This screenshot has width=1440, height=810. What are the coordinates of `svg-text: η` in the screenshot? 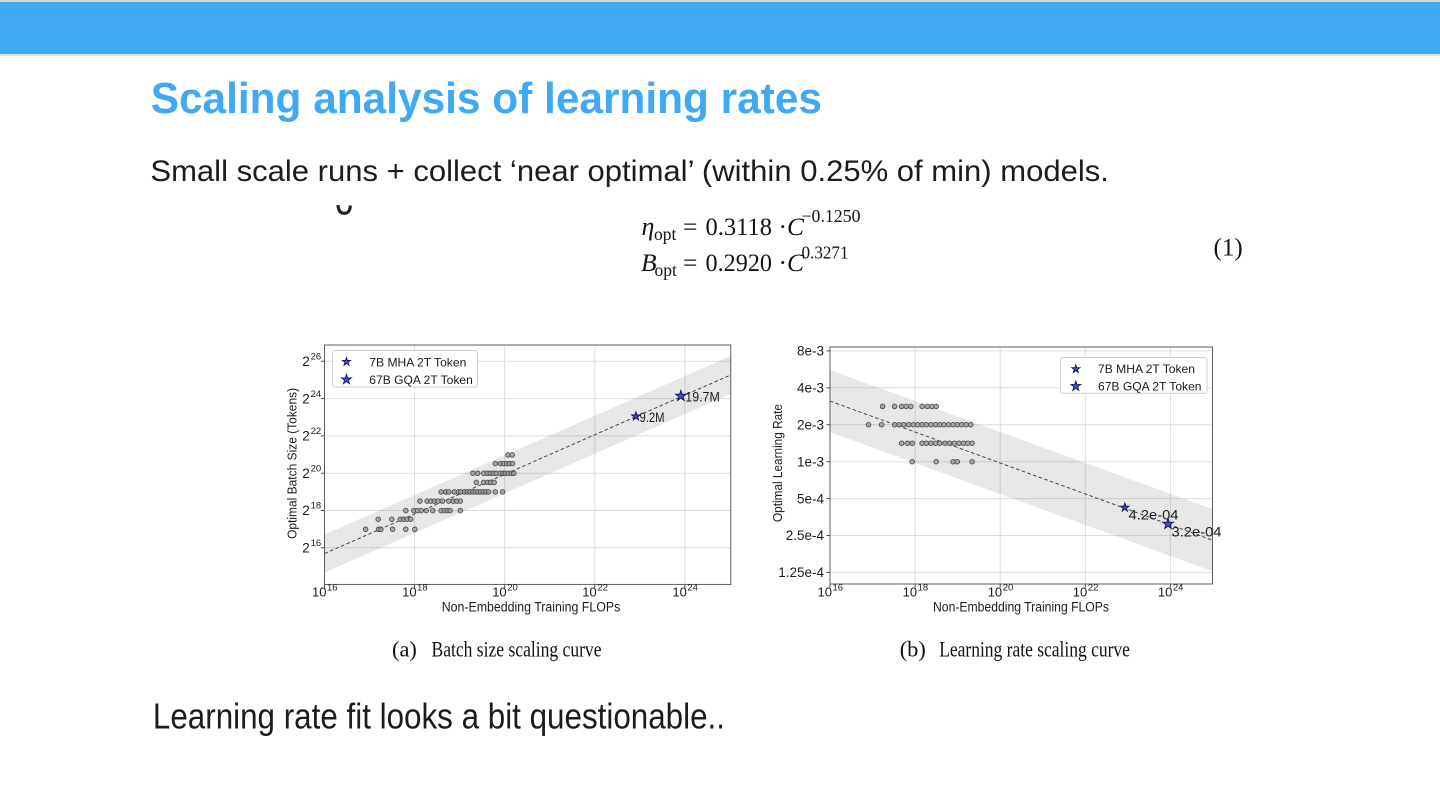 It's located at (648, 226).